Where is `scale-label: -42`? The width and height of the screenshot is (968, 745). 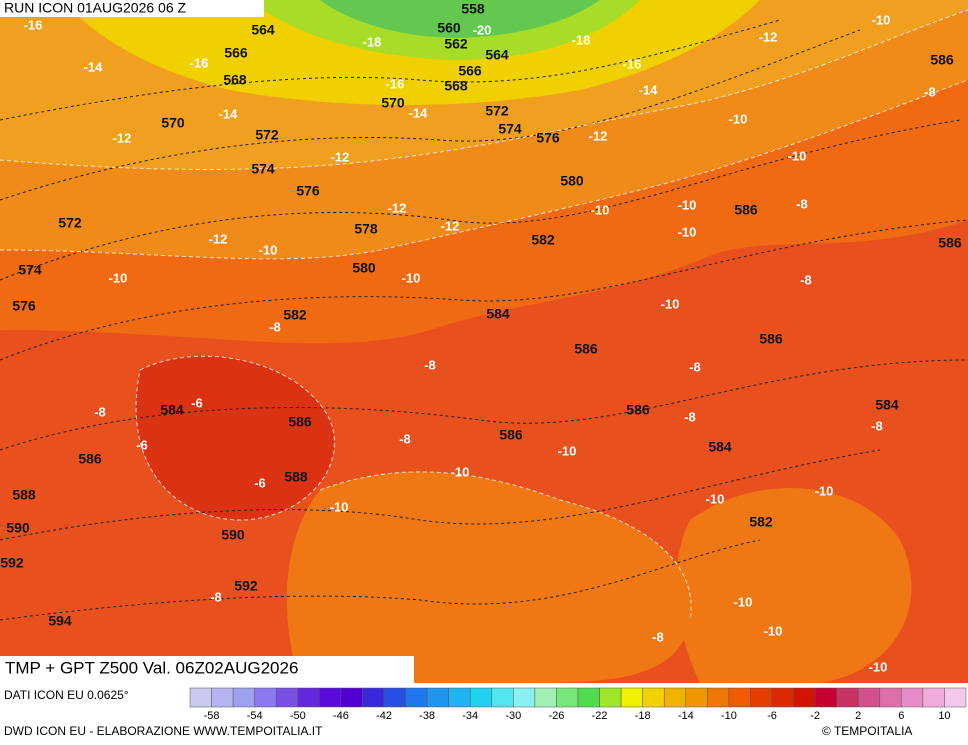 scale-label: -42 is located at coordinates (384, 716).